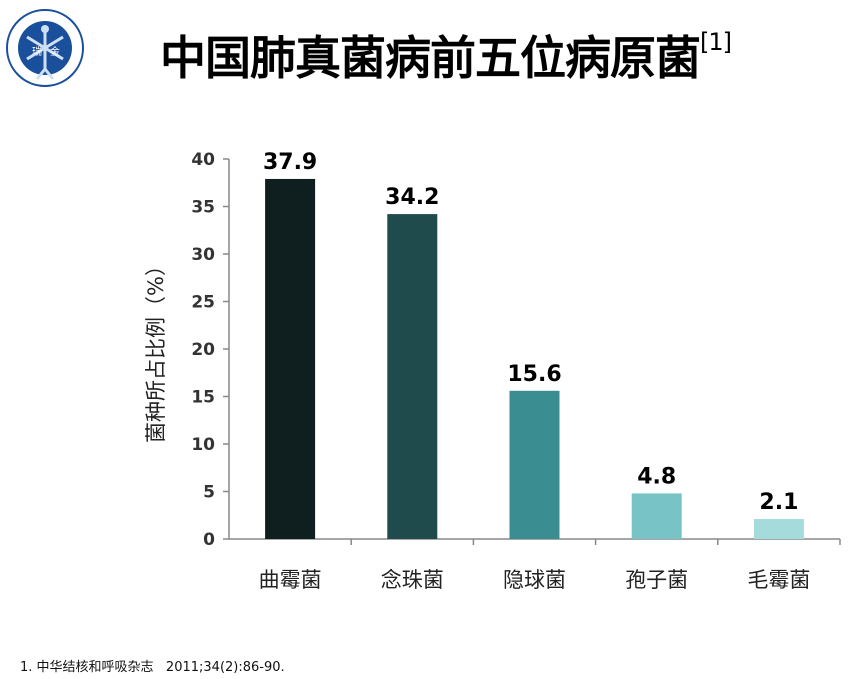  I want to click on data-label: 15.6, so click(534, 374).